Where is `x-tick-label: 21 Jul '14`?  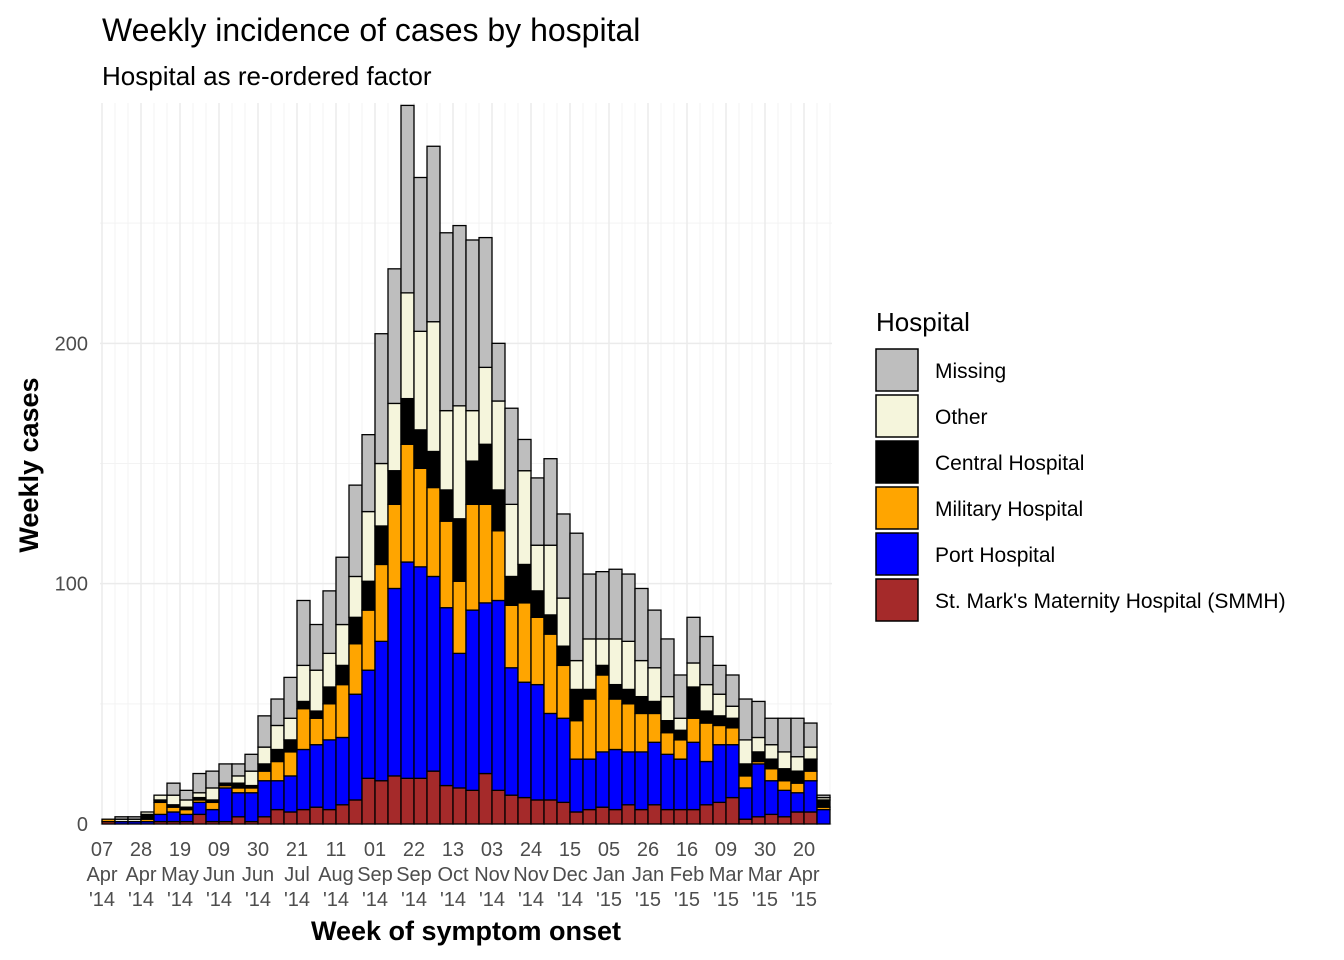
x-tick-label: 21 Jul '14 is located at coordinates (297, 875).